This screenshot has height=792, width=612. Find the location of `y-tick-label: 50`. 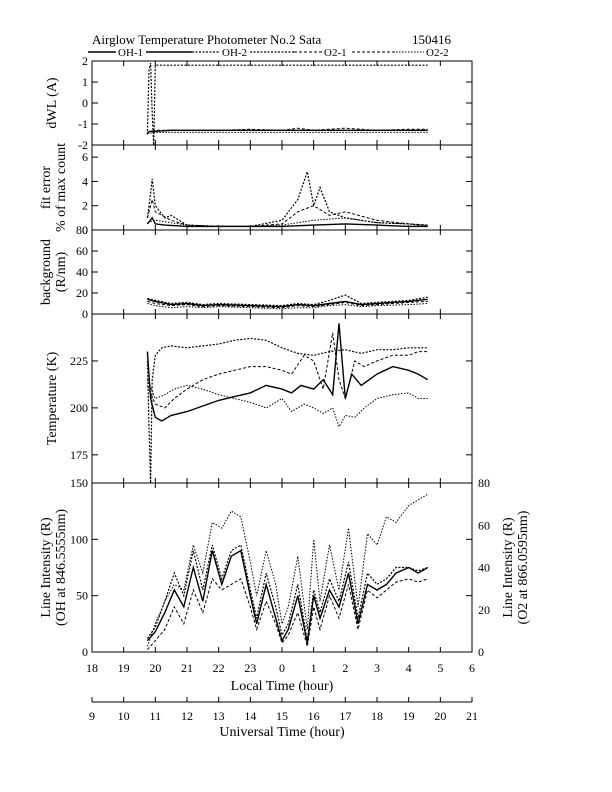

y-tick-label: 50 is located at coordinates (82, 596).